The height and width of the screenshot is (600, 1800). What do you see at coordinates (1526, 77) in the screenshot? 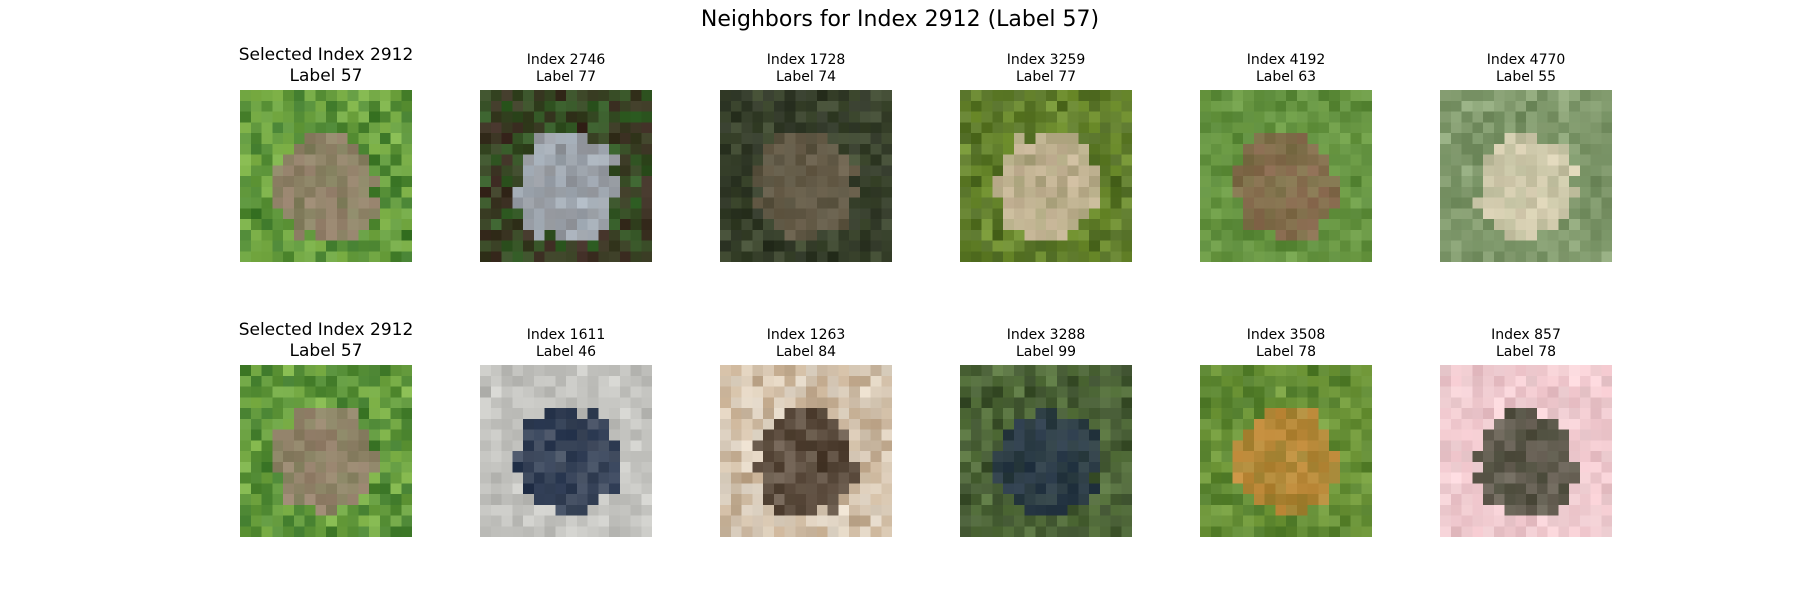
I see `caption-label: Label 55` at bounding box center [1526, 77].